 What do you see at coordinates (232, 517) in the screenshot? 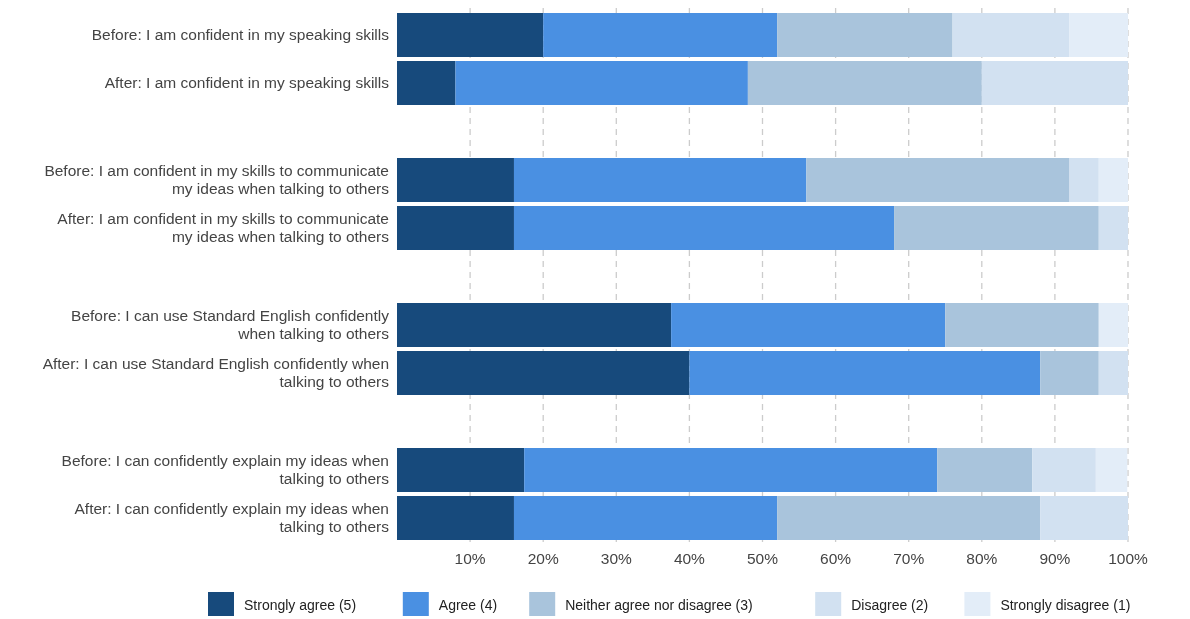
I see `y-tick-label: After: I can confidently explain my ideas when talking to others` at bounding box center [232, 517].